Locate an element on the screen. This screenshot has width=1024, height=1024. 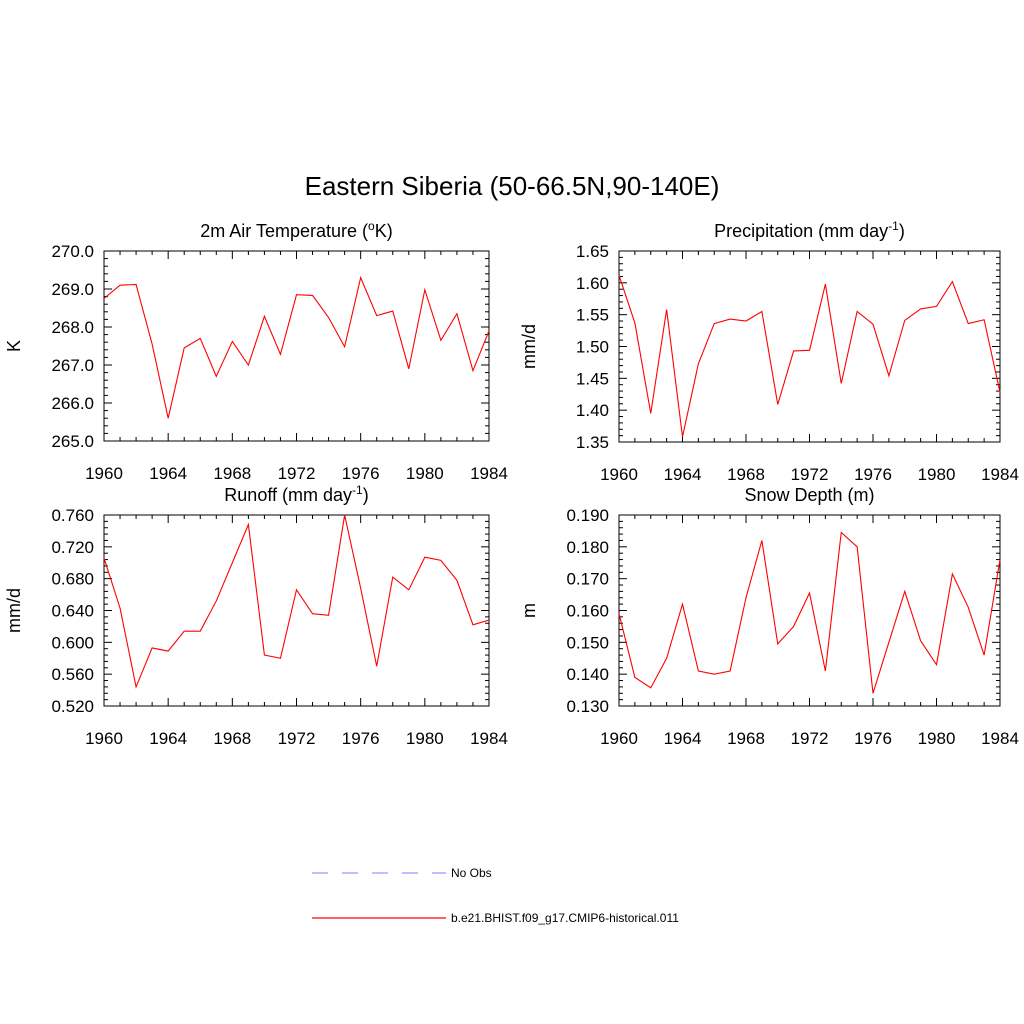
panel-title: Snow Depth (m) is located at coordinates (809, 495).